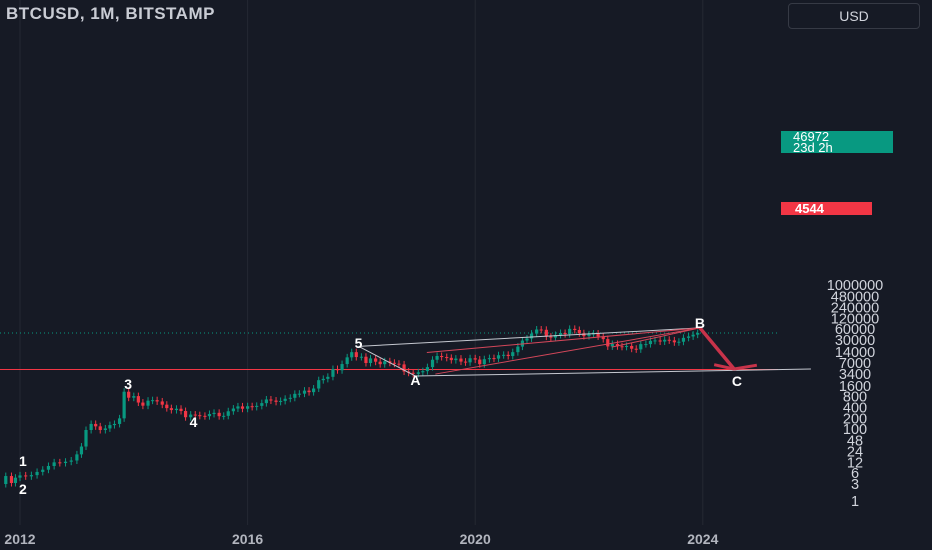 This screenshot has width=932, height=550. I want to click on x-tick-label: 2012, so click(19, 539).